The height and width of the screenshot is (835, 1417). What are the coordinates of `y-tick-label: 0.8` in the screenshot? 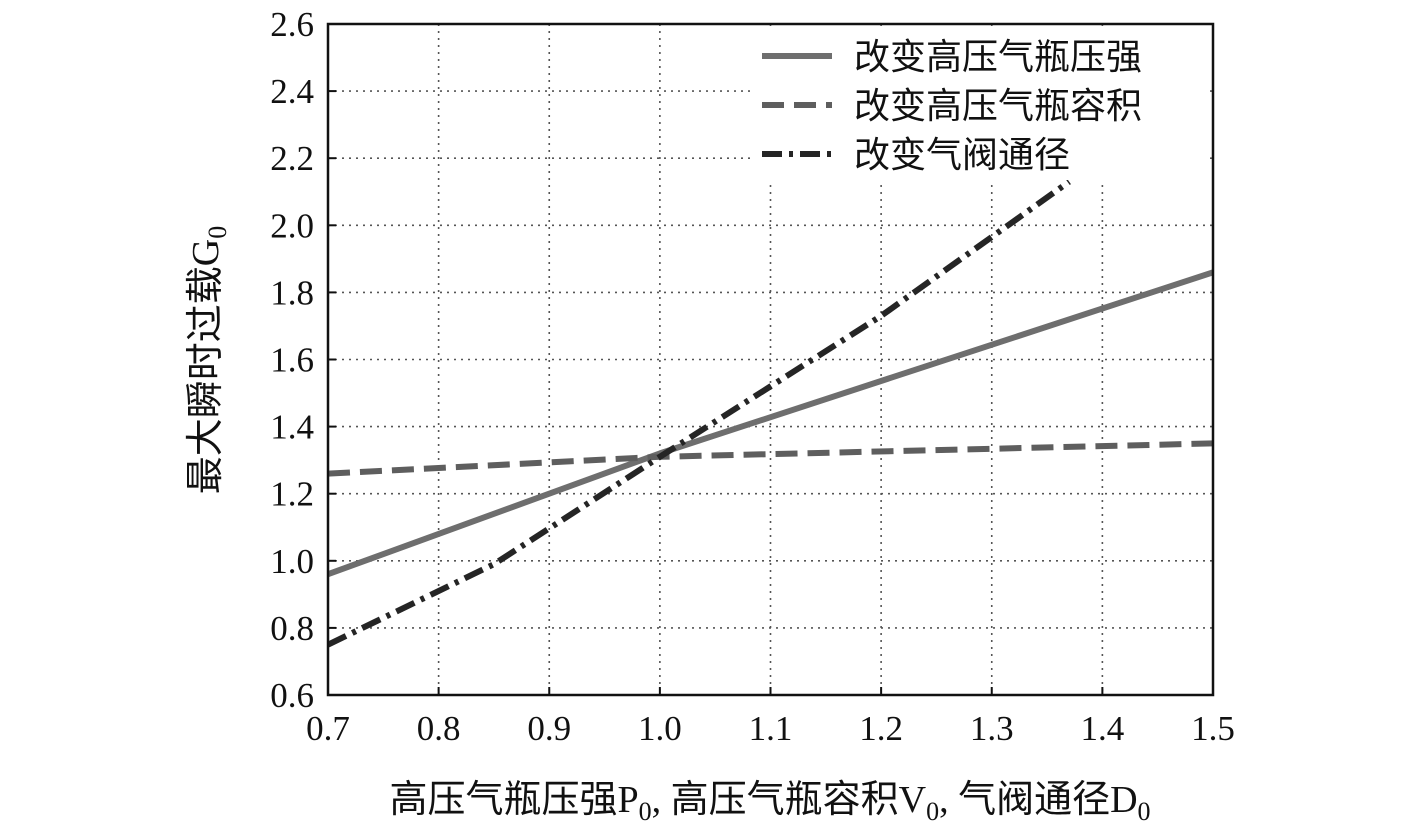 It's located at (292, 628).